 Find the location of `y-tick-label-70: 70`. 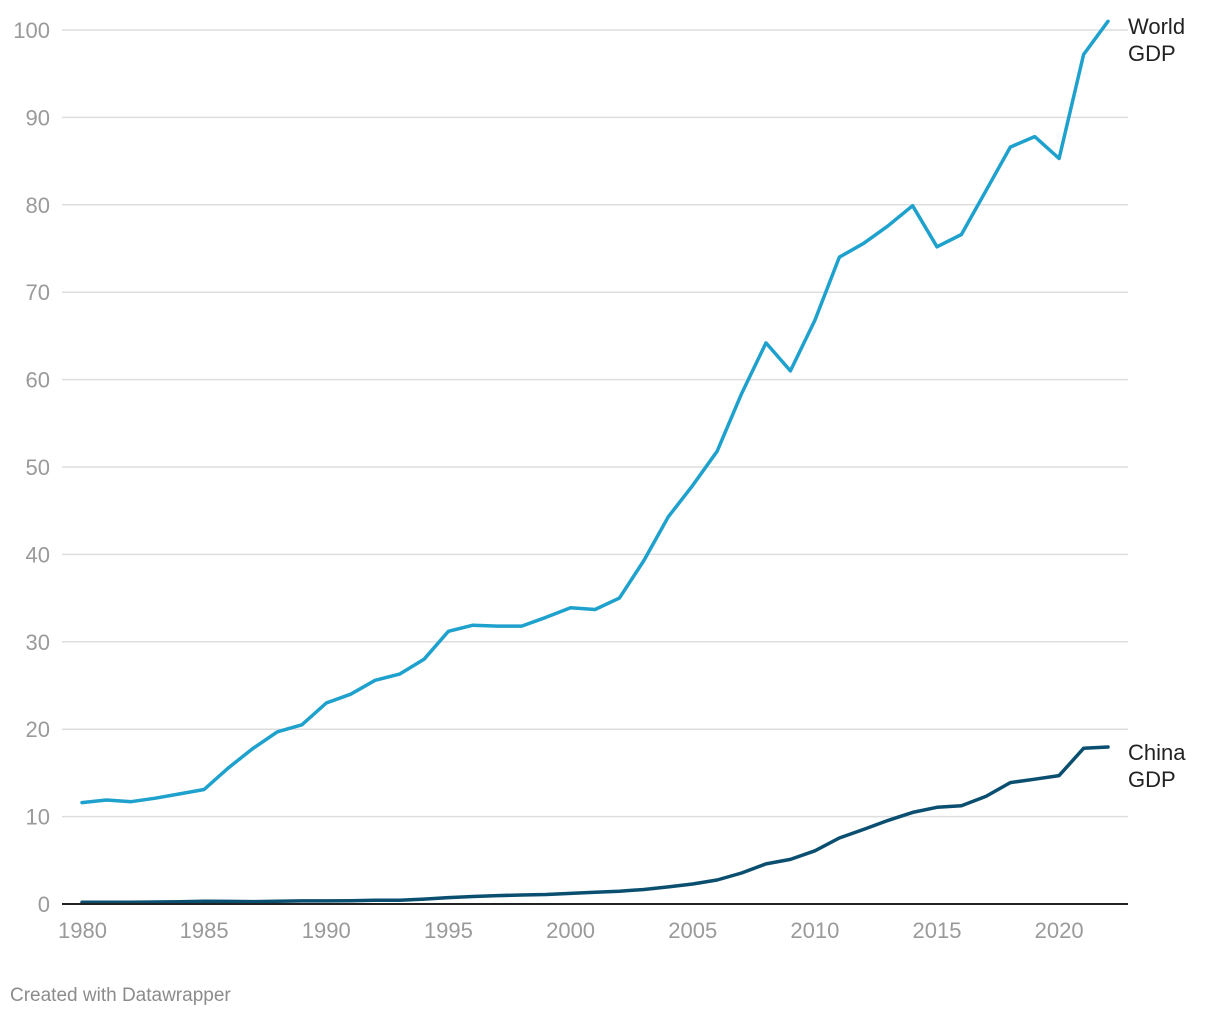

y-tick-label-70: 70 is located at coordinates (38, 292).